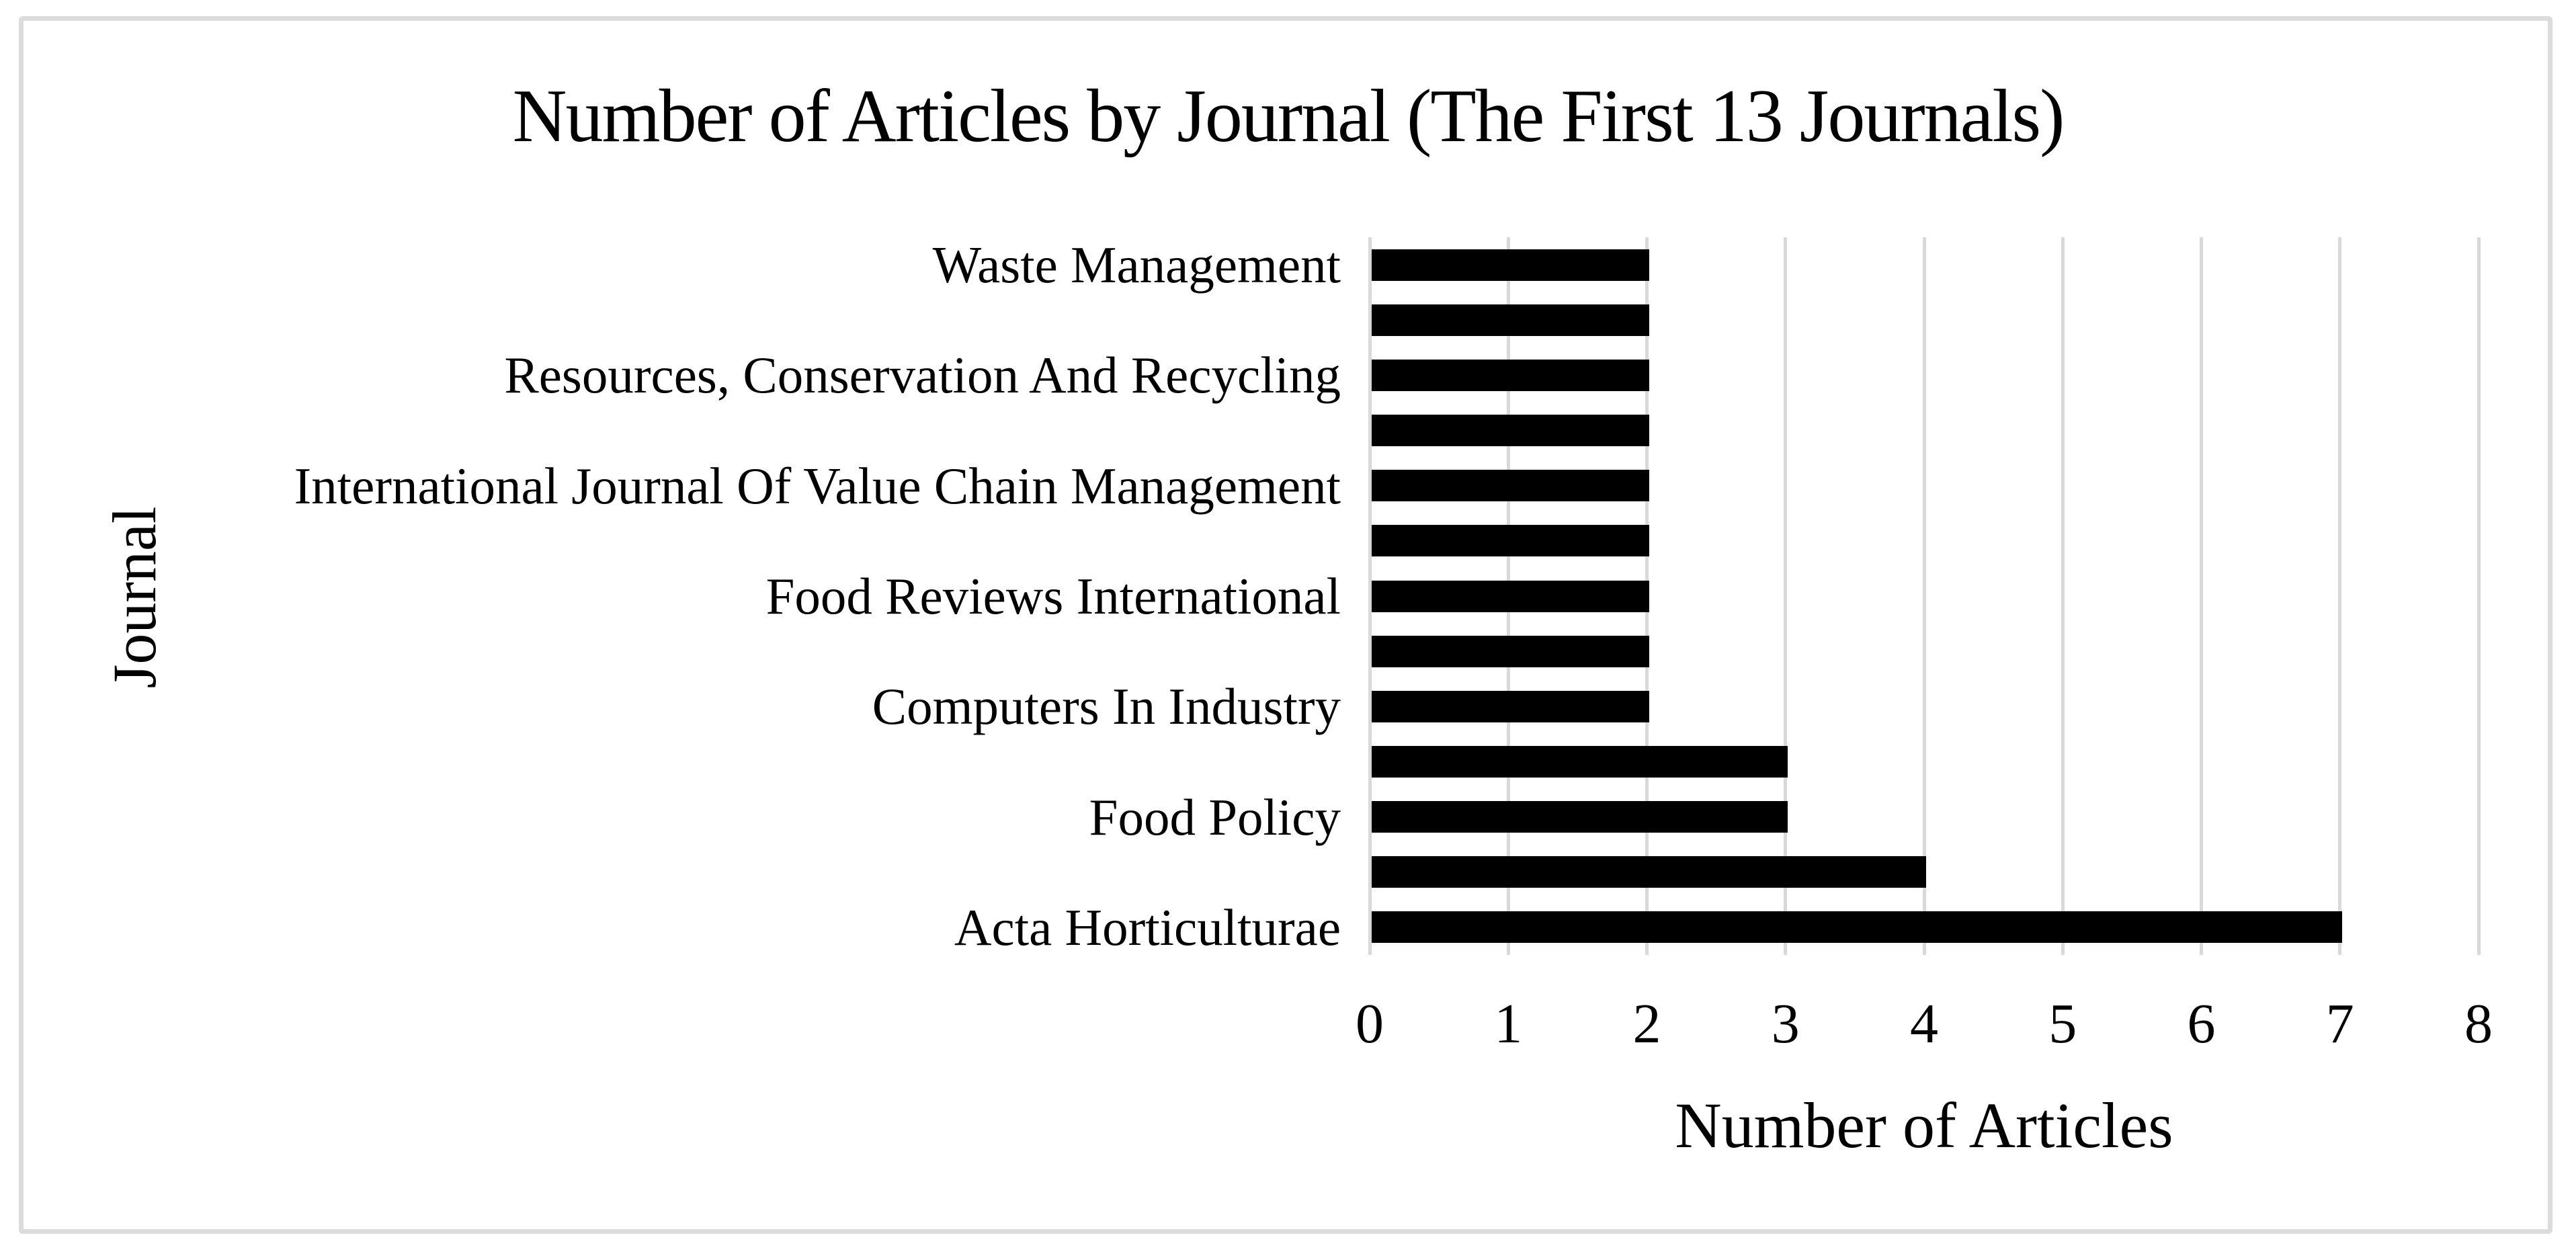 This screenshot has height=1254, width=2576. Describe the element at coordinates (1508, 1024) in the screenshot. I see `x-tick-label-1: 1` at that location.